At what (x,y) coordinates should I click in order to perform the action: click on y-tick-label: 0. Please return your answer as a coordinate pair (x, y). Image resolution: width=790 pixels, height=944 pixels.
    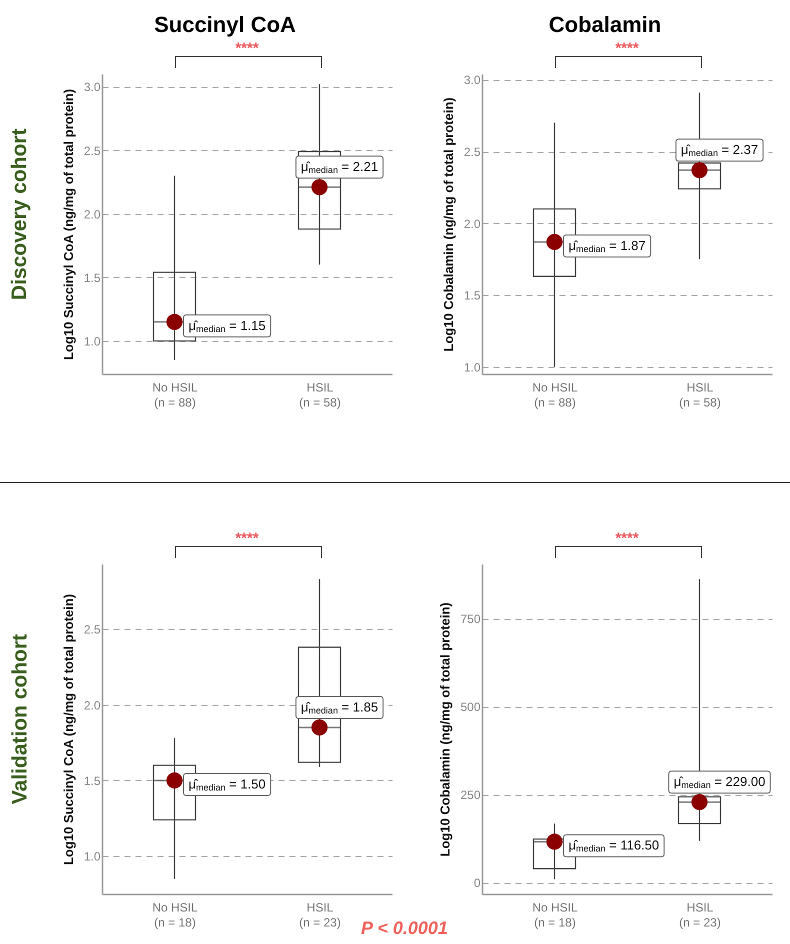
    Looking at the image, I should click on (477, 883).